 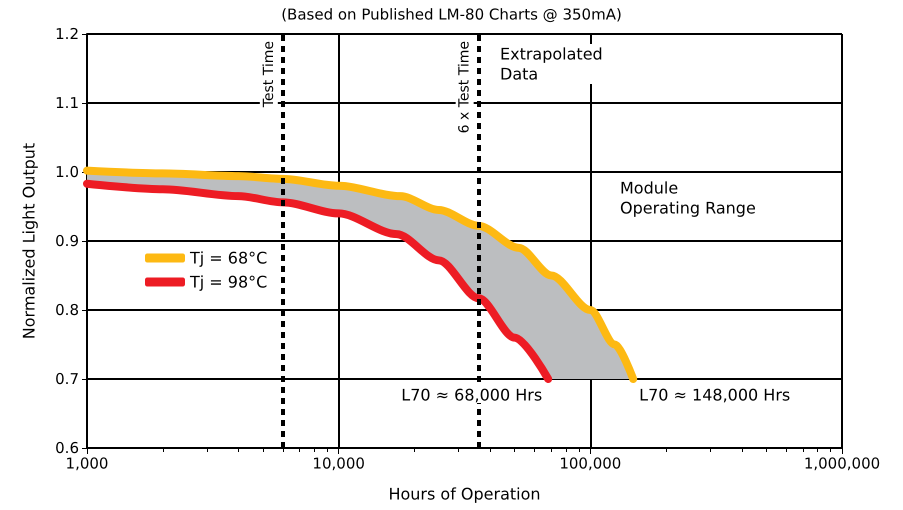 I want to click on legend-label: Tj = 68°C, so click(x=228, y=258).